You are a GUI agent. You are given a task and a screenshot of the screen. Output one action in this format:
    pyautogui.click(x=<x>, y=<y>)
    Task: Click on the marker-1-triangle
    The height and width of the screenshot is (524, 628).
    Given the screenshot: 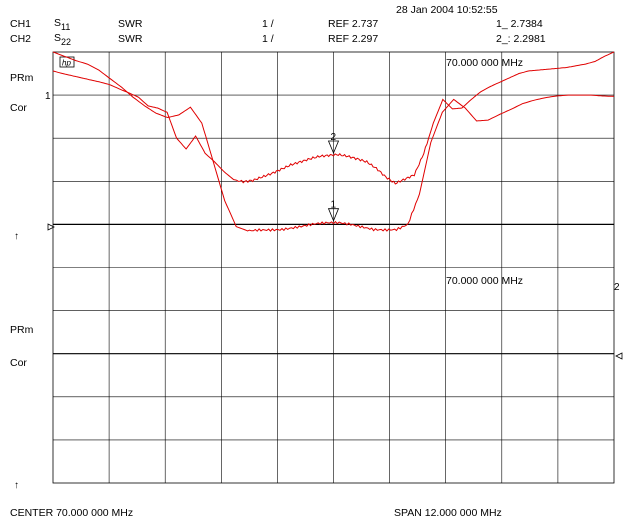 What is the action you would take?
    pyautogui.click(x=333, y=215)
    